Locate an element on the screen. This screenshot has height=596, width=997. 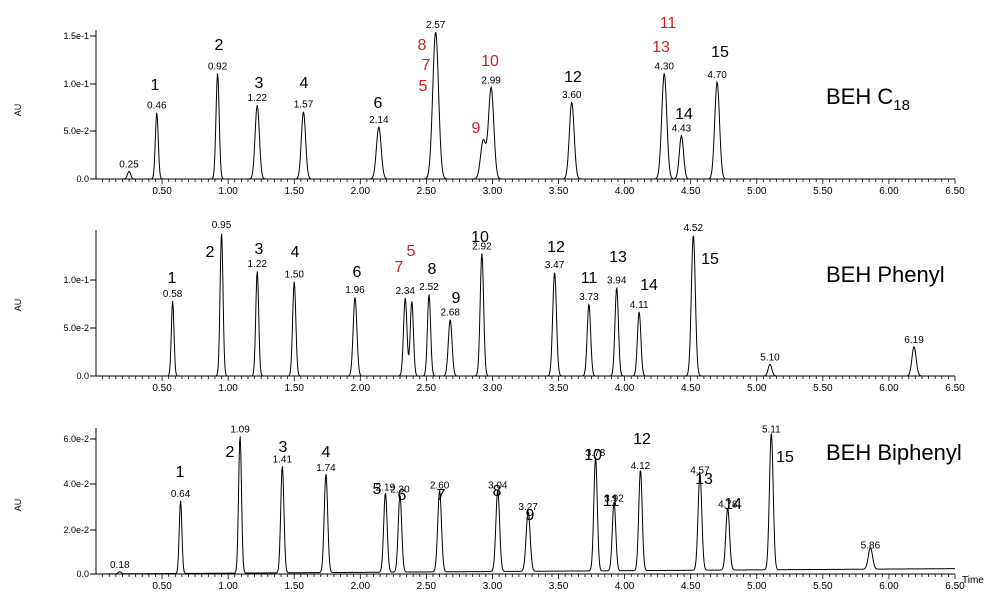
peak-rt-label: 4.12 is located at coordinates (641, 466).